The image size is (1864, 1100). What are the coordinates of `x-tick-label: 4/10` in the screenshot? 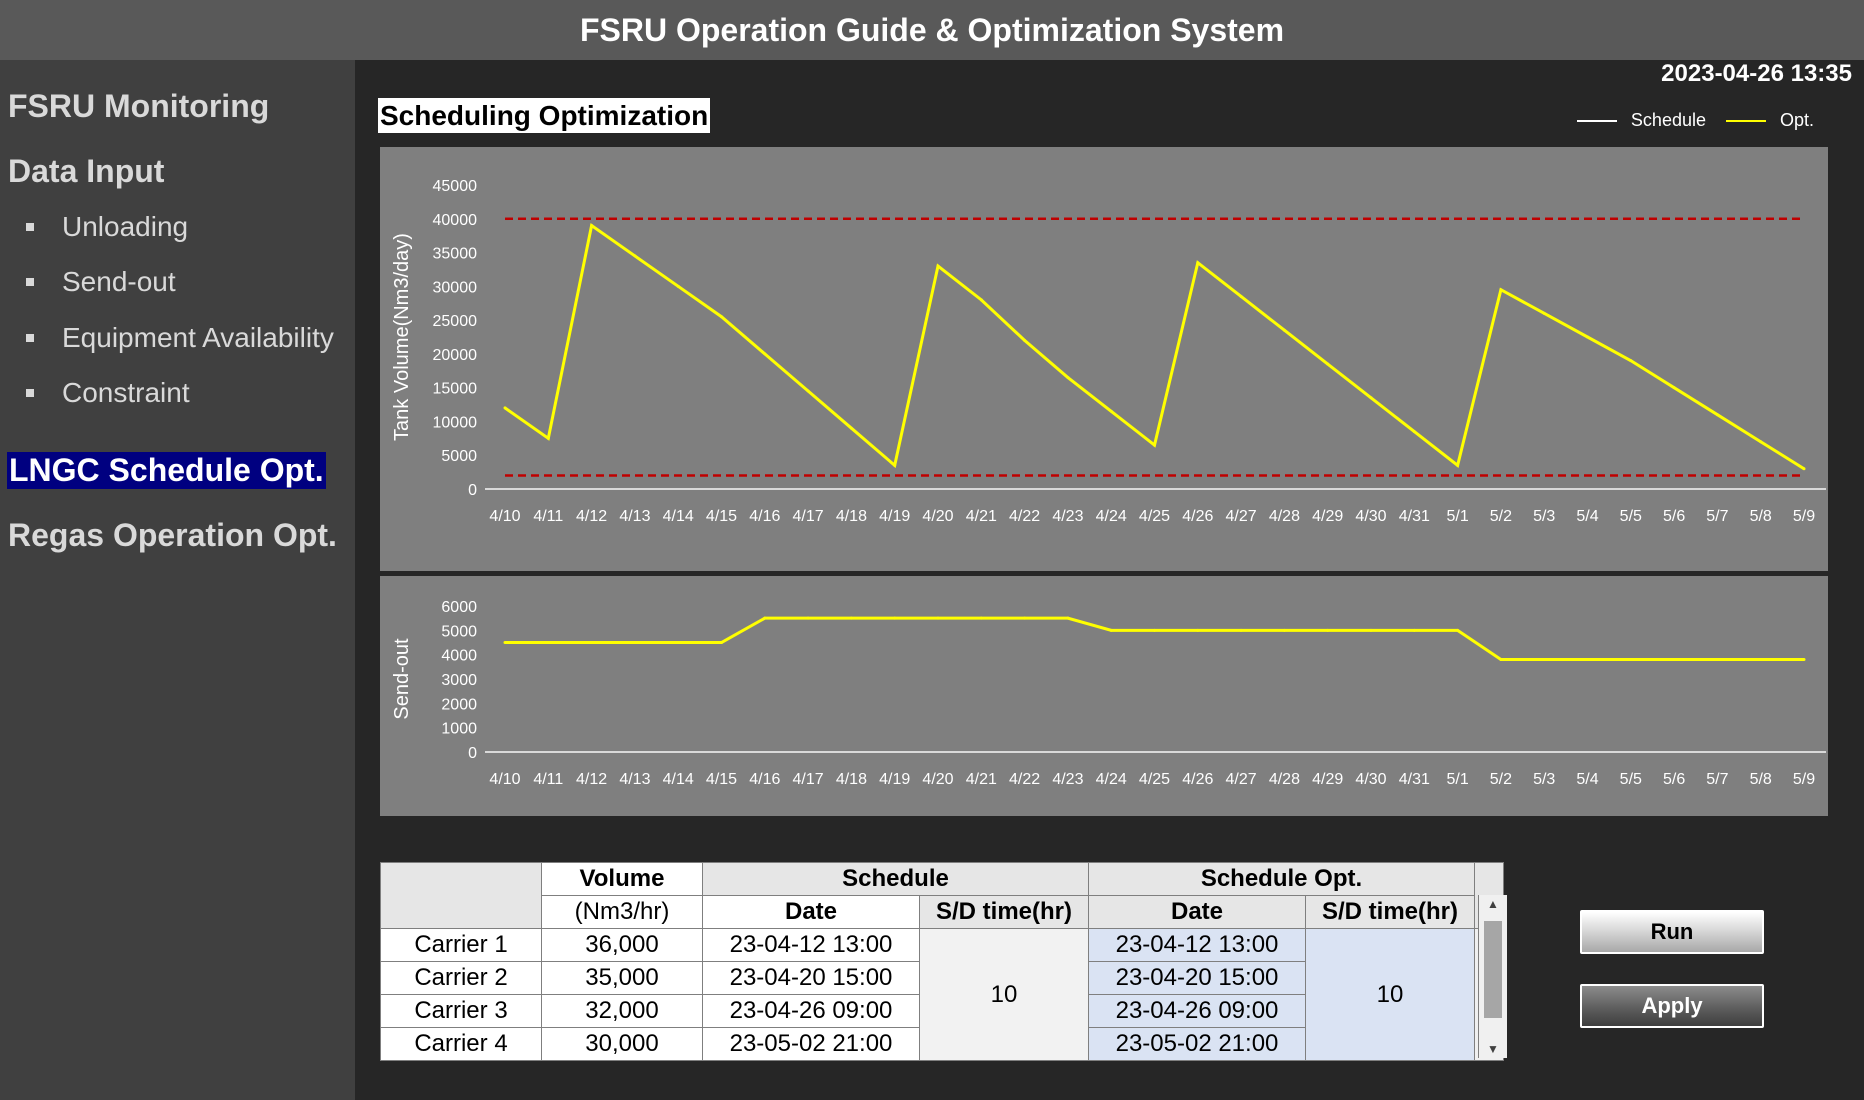 It's located at (504, 779).